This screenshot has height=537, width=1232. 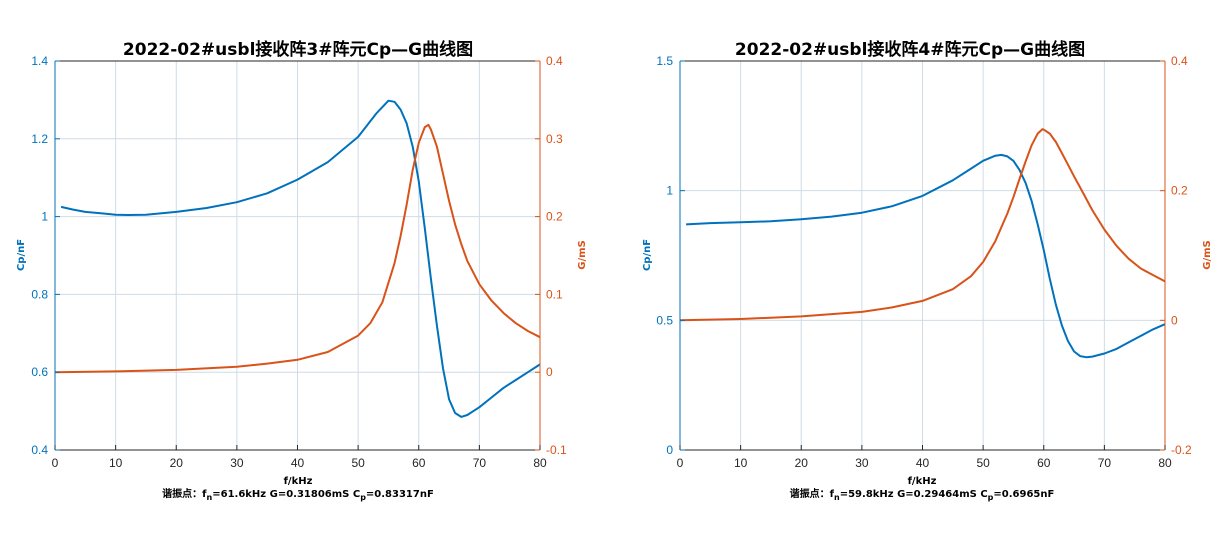 I want to click on left-y-tick-label: 0, so click(x=669, y=450).